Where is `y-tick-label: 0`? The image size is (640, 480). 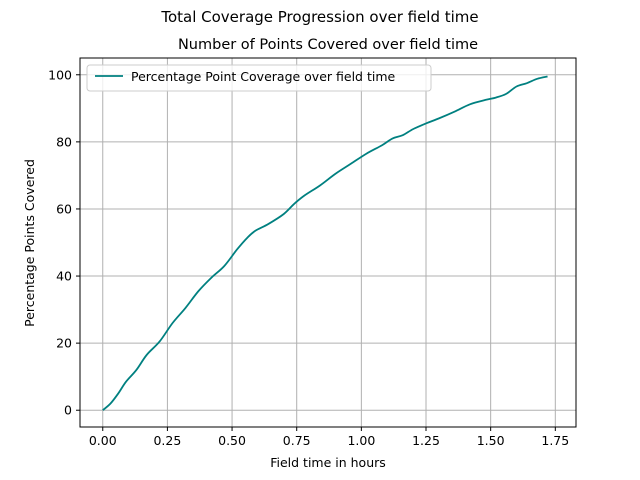
y-tick-label: 0 is located at coordinates (68, 410).